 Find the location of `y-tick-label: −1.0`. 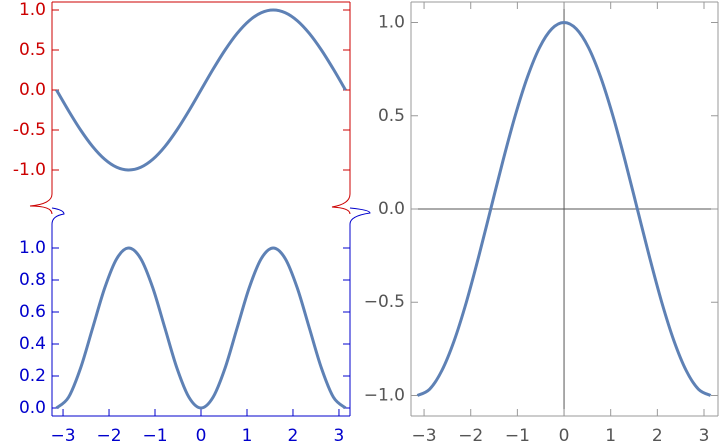

y-tick-label: −1.0 is located at coordinates (384, 395).